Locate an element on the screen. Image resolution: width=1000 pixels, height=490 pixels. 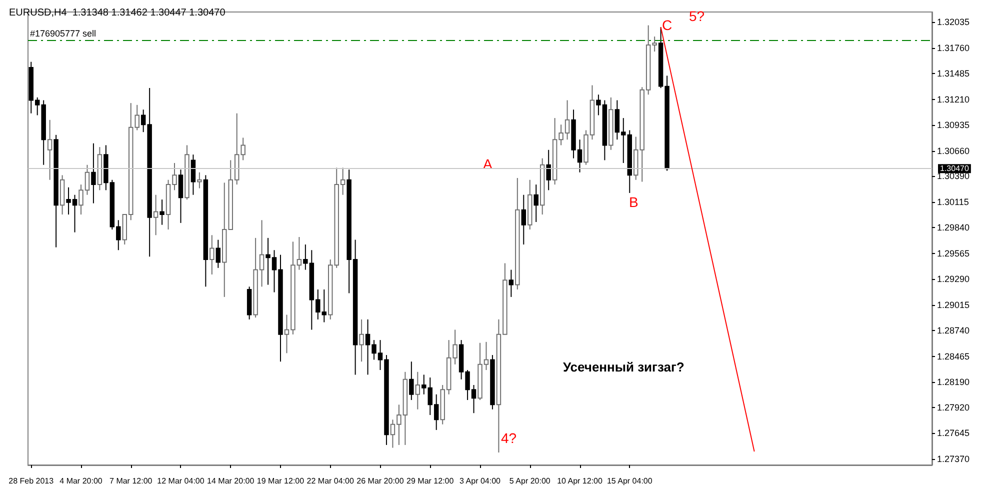
x-tick-label: 29 Mar 12:00 is located at coordinates (430, 481).